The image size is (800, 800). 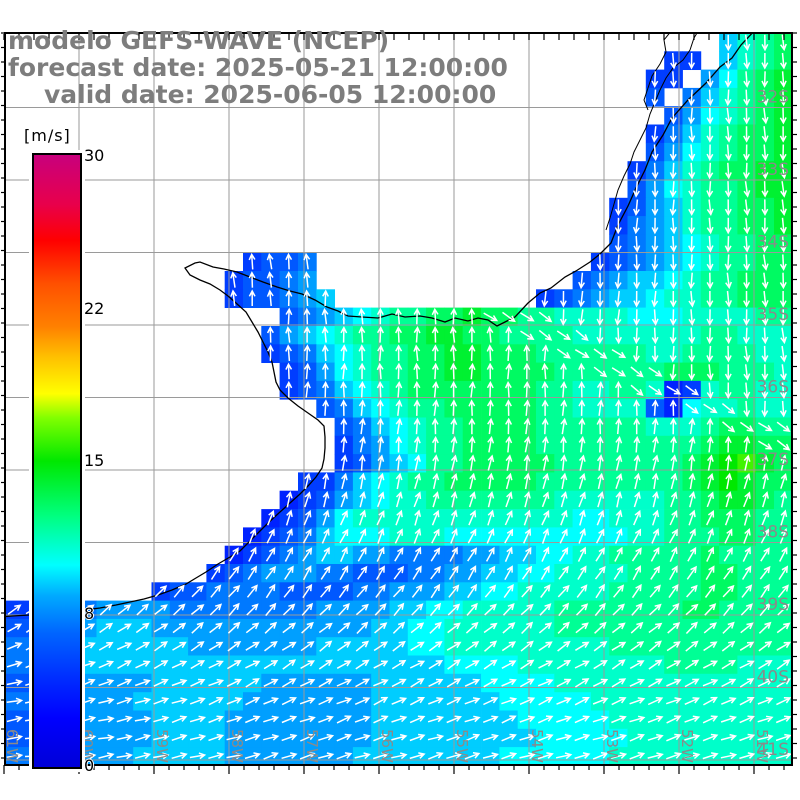 What do you see at coordinates (94, 155) in the screenshot?
I see `colorbar-tick-label: 30` at bounding box center [94, 155].